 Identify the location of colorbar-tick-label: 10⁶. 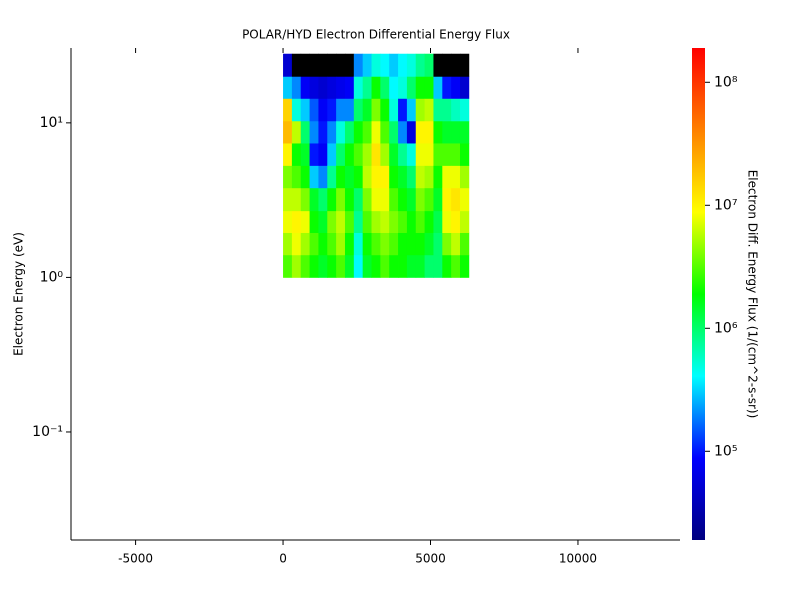
(726, 328).